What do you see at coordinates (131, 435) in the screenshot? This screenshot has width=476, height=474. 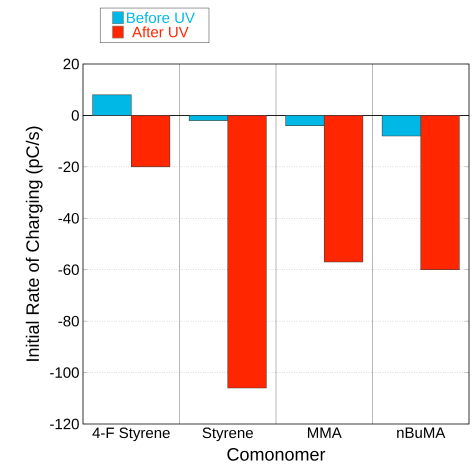 I see `x-tick-label: 4-F Styrene` at bounding box center [131, 435].